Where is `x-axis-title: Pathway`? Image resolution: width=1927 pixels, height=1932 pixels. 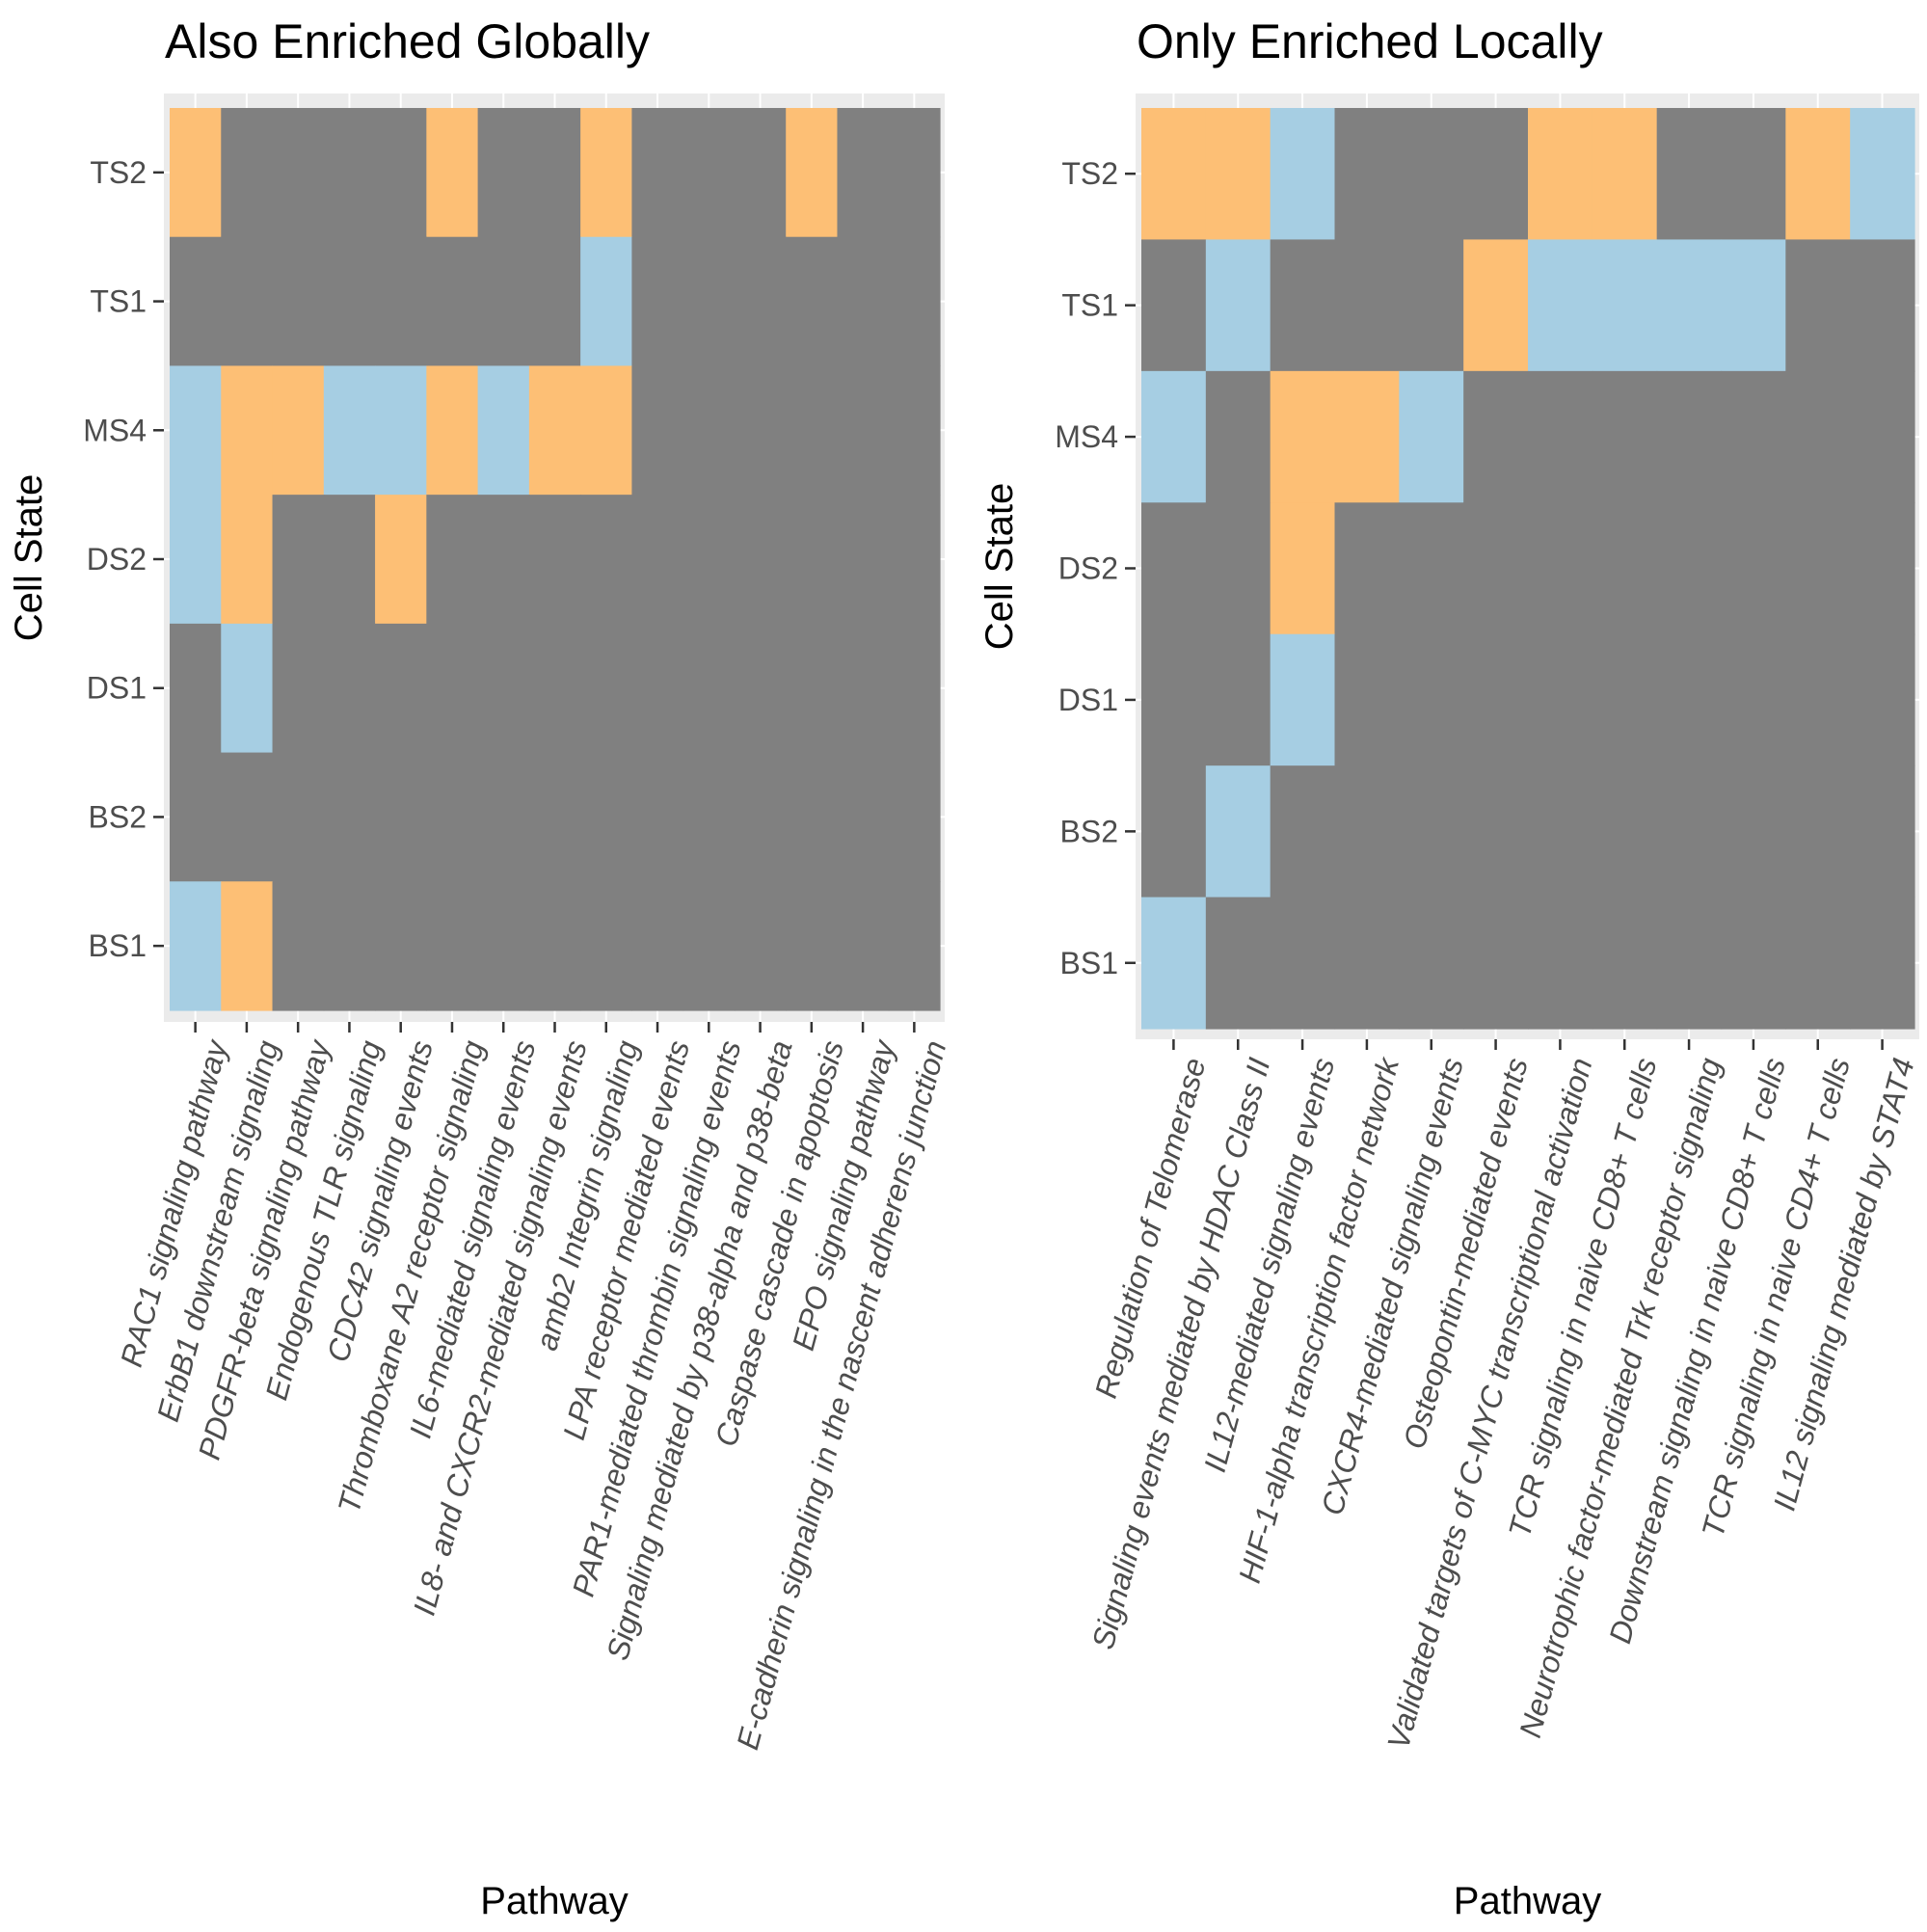 x-axis-title: Pathway is located at coordinates (554, 1901).